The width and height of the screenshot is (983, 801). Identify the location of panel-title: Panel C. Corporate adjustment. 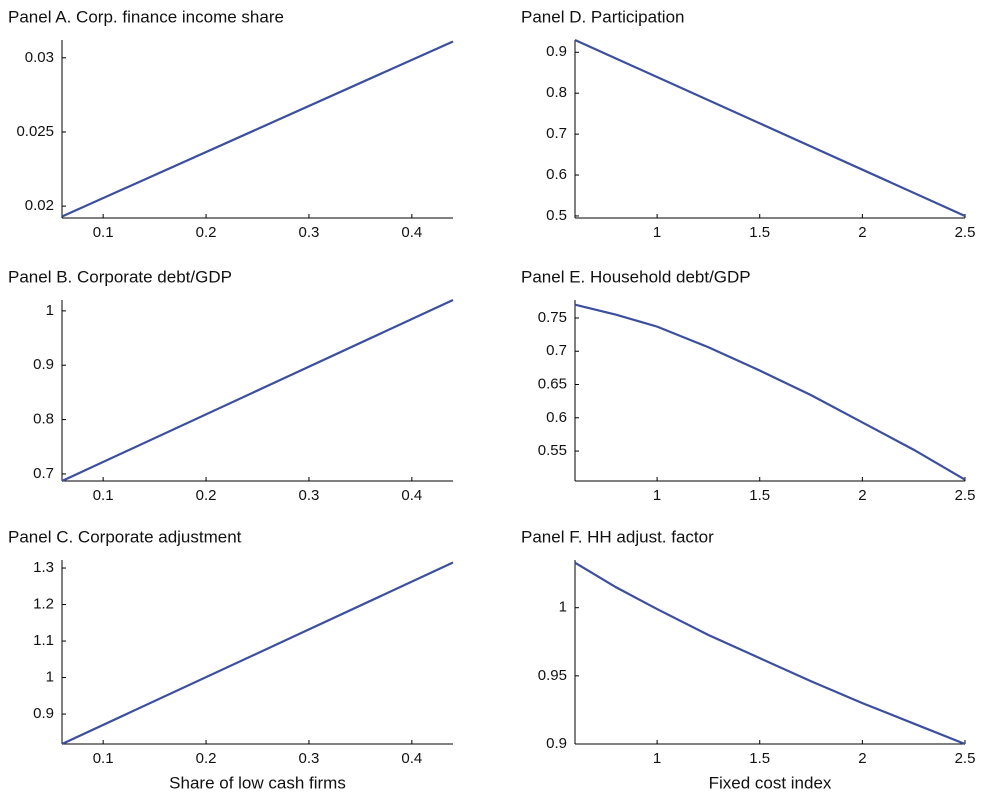
(125, 536).